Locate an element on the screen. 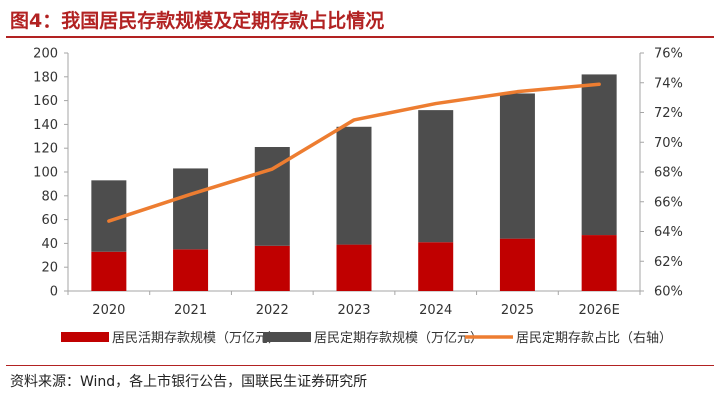 The height and width of the screenshot is (400, 720). y-tick-label: 80 is located at coordinates (49, 196).